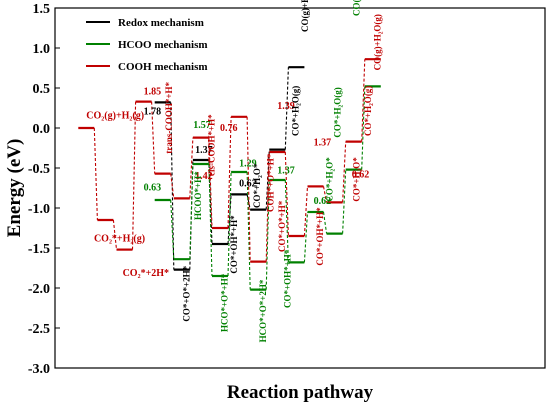 The height and width of the screenshot is (408, 550). Describe the element at coordinates (263, 310) in the screenshot. I see `state-annotation: HCO*+O*+2H*` at that location.